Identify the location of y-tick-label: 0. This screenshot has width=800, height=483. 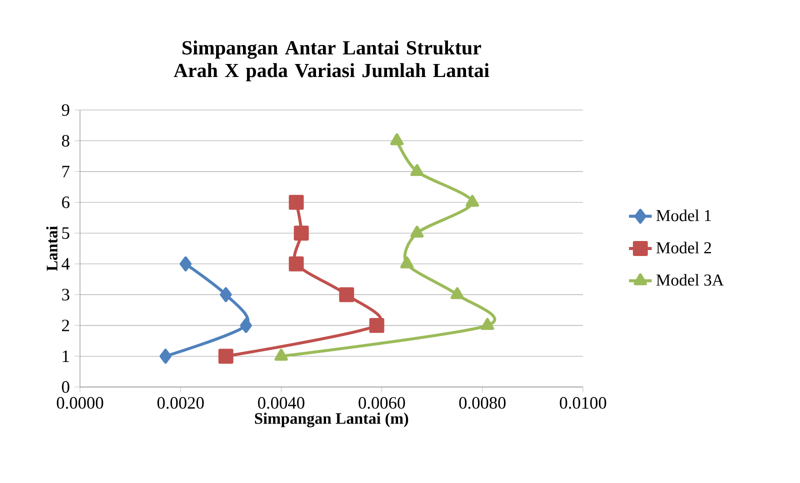
(66, 387).